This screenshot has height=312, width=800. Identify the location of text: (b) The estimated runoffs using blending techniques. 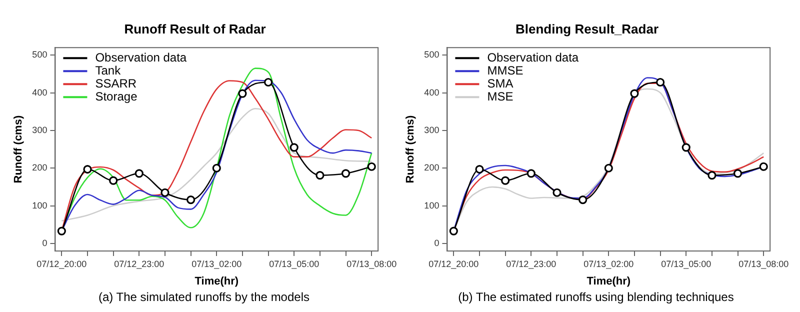
(596, 297).